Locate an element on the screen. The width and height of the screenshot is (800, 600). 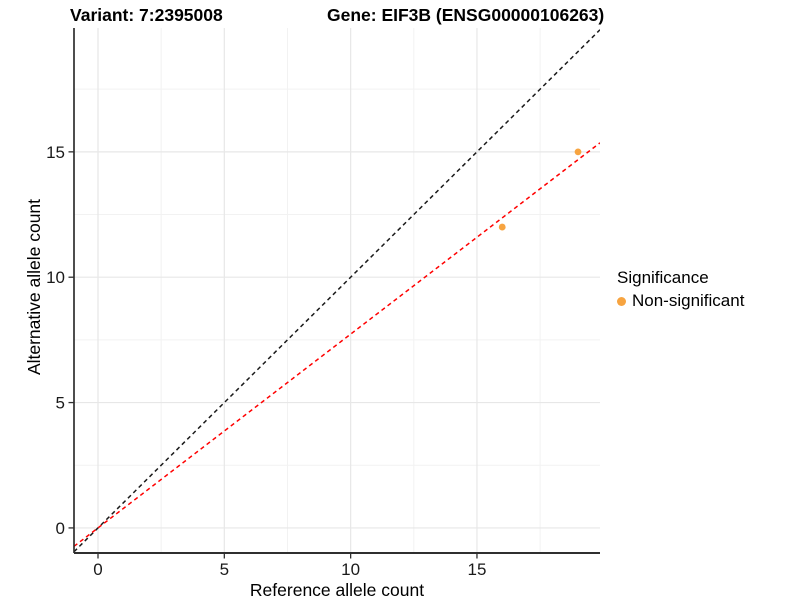
chart-title-variant: Variant: 7:2395008 is located at coordinates (146, 15).